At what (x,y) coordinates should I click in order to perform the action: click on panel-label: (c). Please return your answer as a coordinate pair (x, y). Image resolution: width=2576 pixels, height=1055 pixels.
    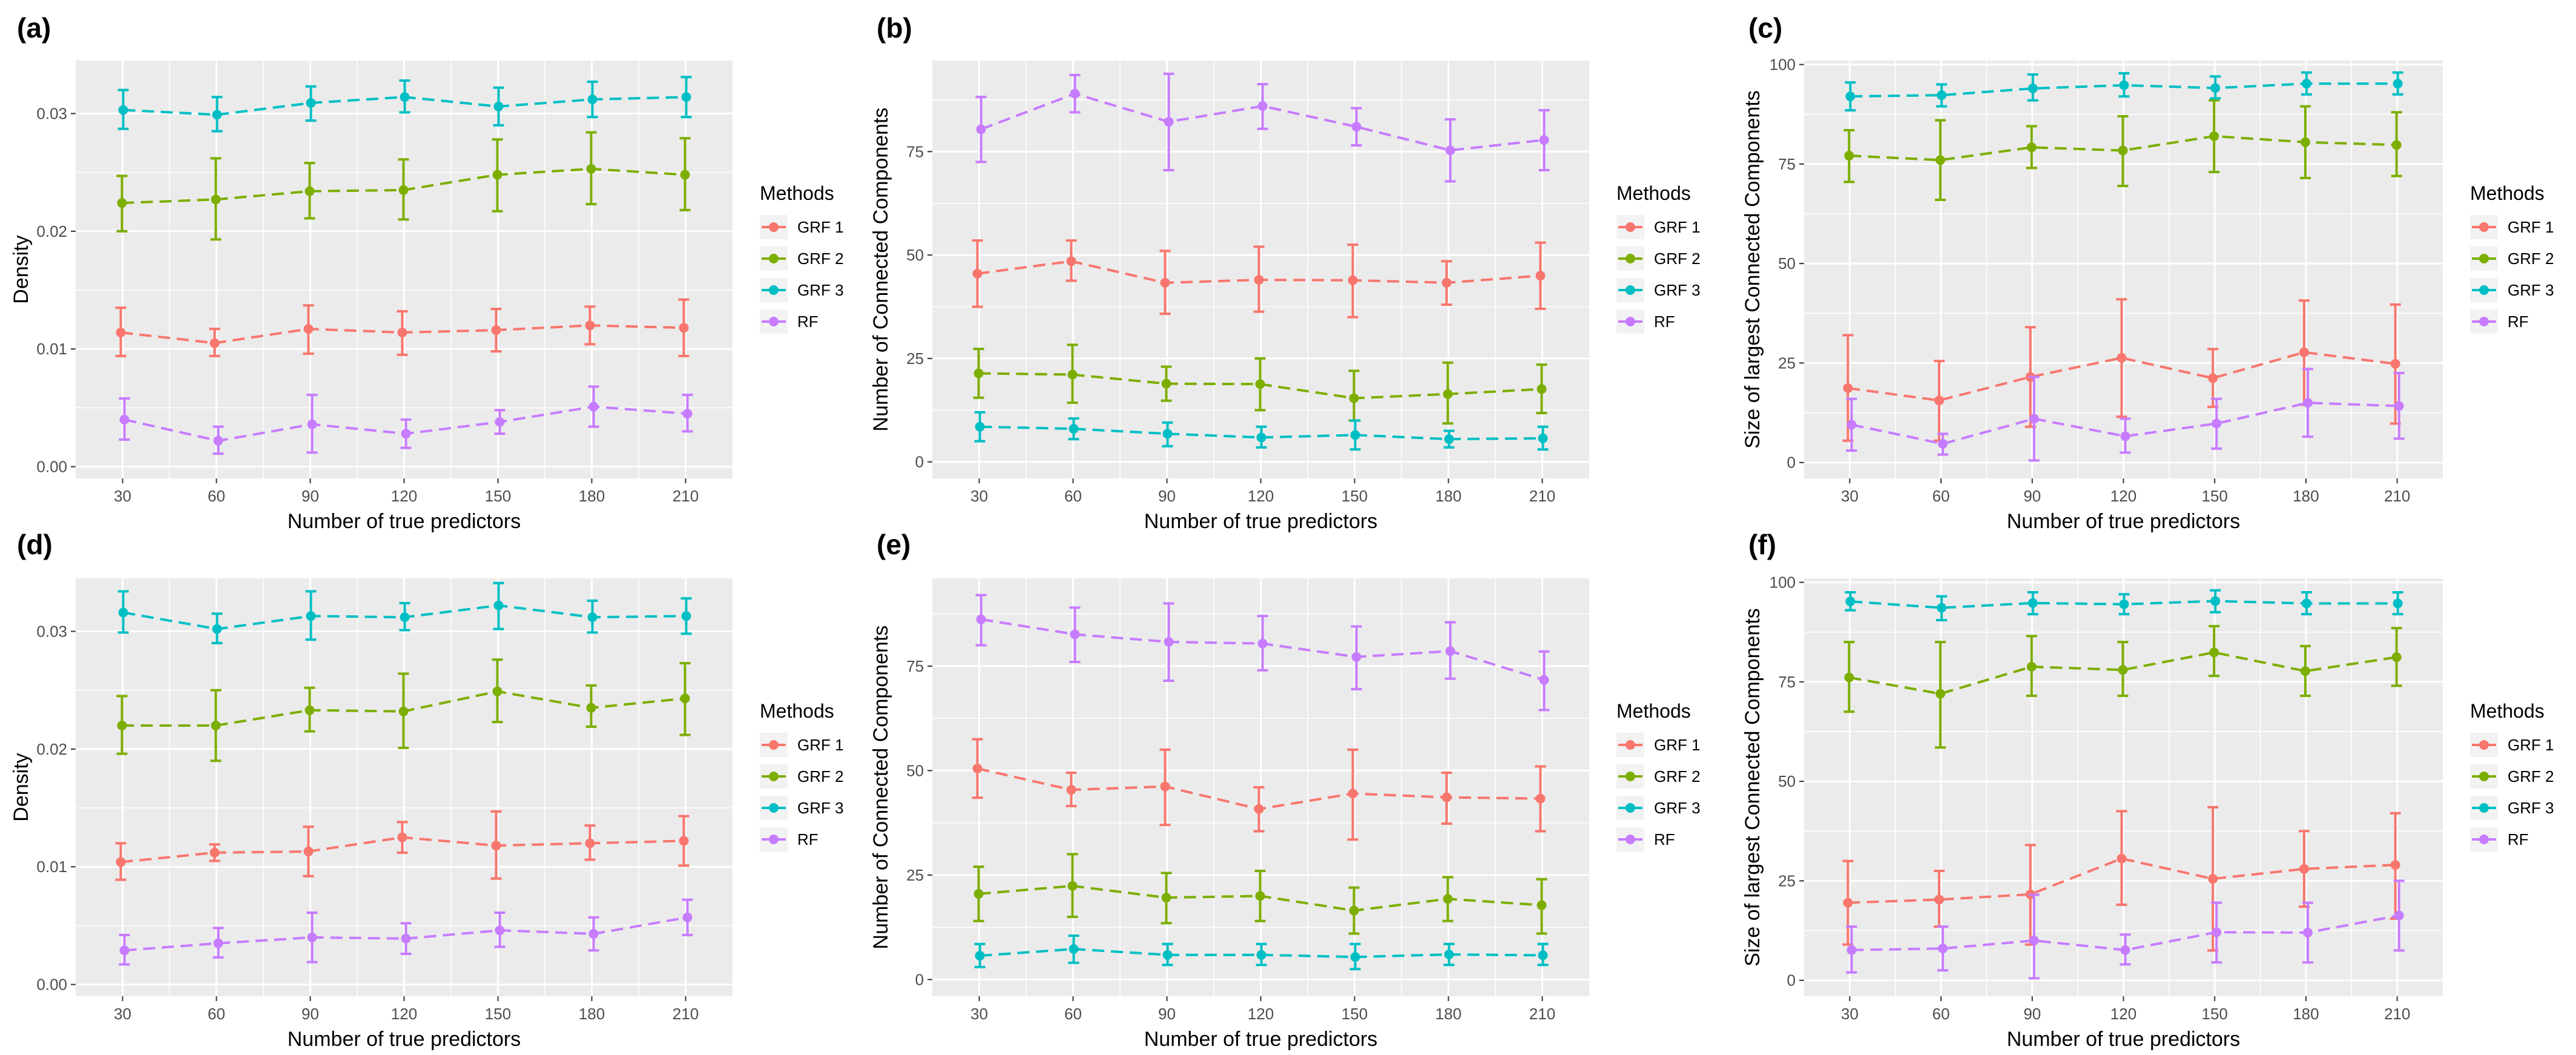
    Looking at the image, I should click on (1765, 28).